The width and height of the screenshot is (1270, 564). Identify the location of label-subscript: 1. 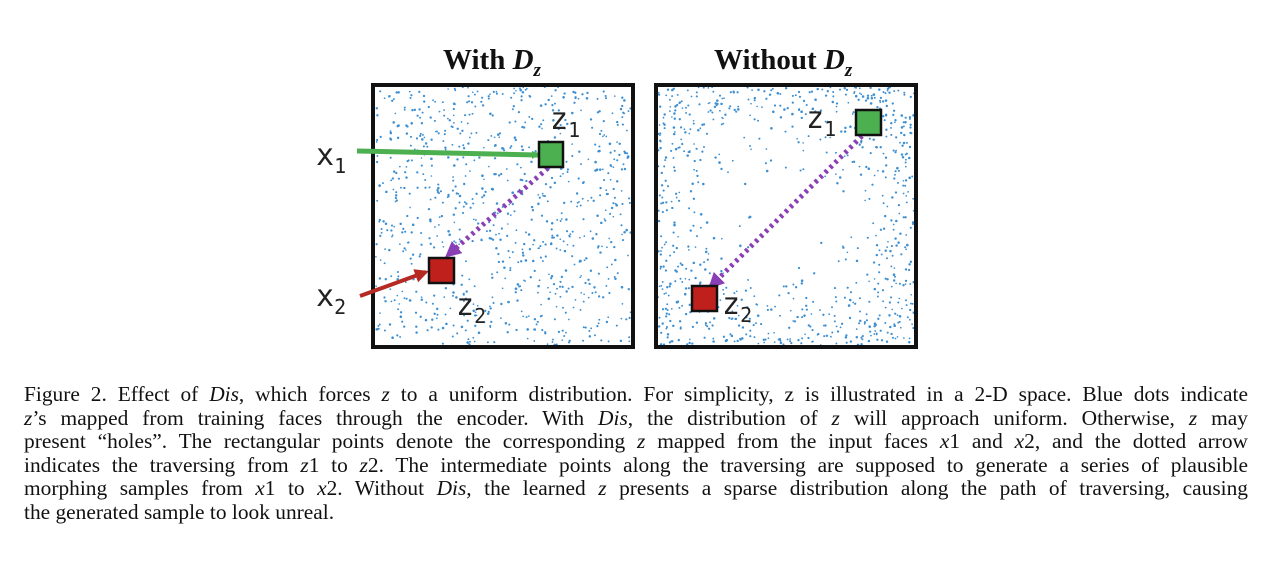
(340, 166).